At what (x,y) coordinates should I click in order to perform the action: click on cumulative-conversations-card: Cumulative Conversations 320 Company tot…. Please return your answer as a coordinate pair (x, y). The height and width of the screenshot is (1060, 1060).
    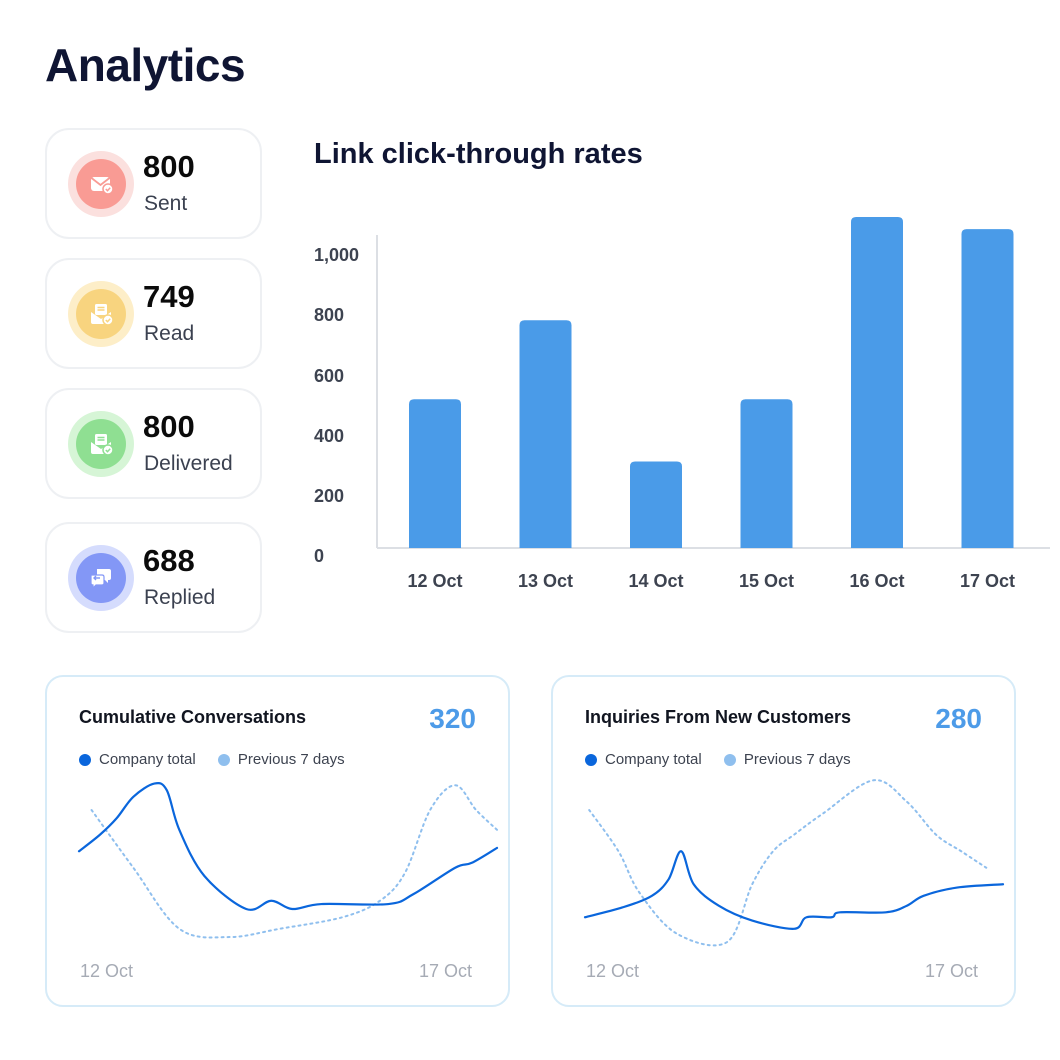
    Looking at the image, I should click on (277, 841).